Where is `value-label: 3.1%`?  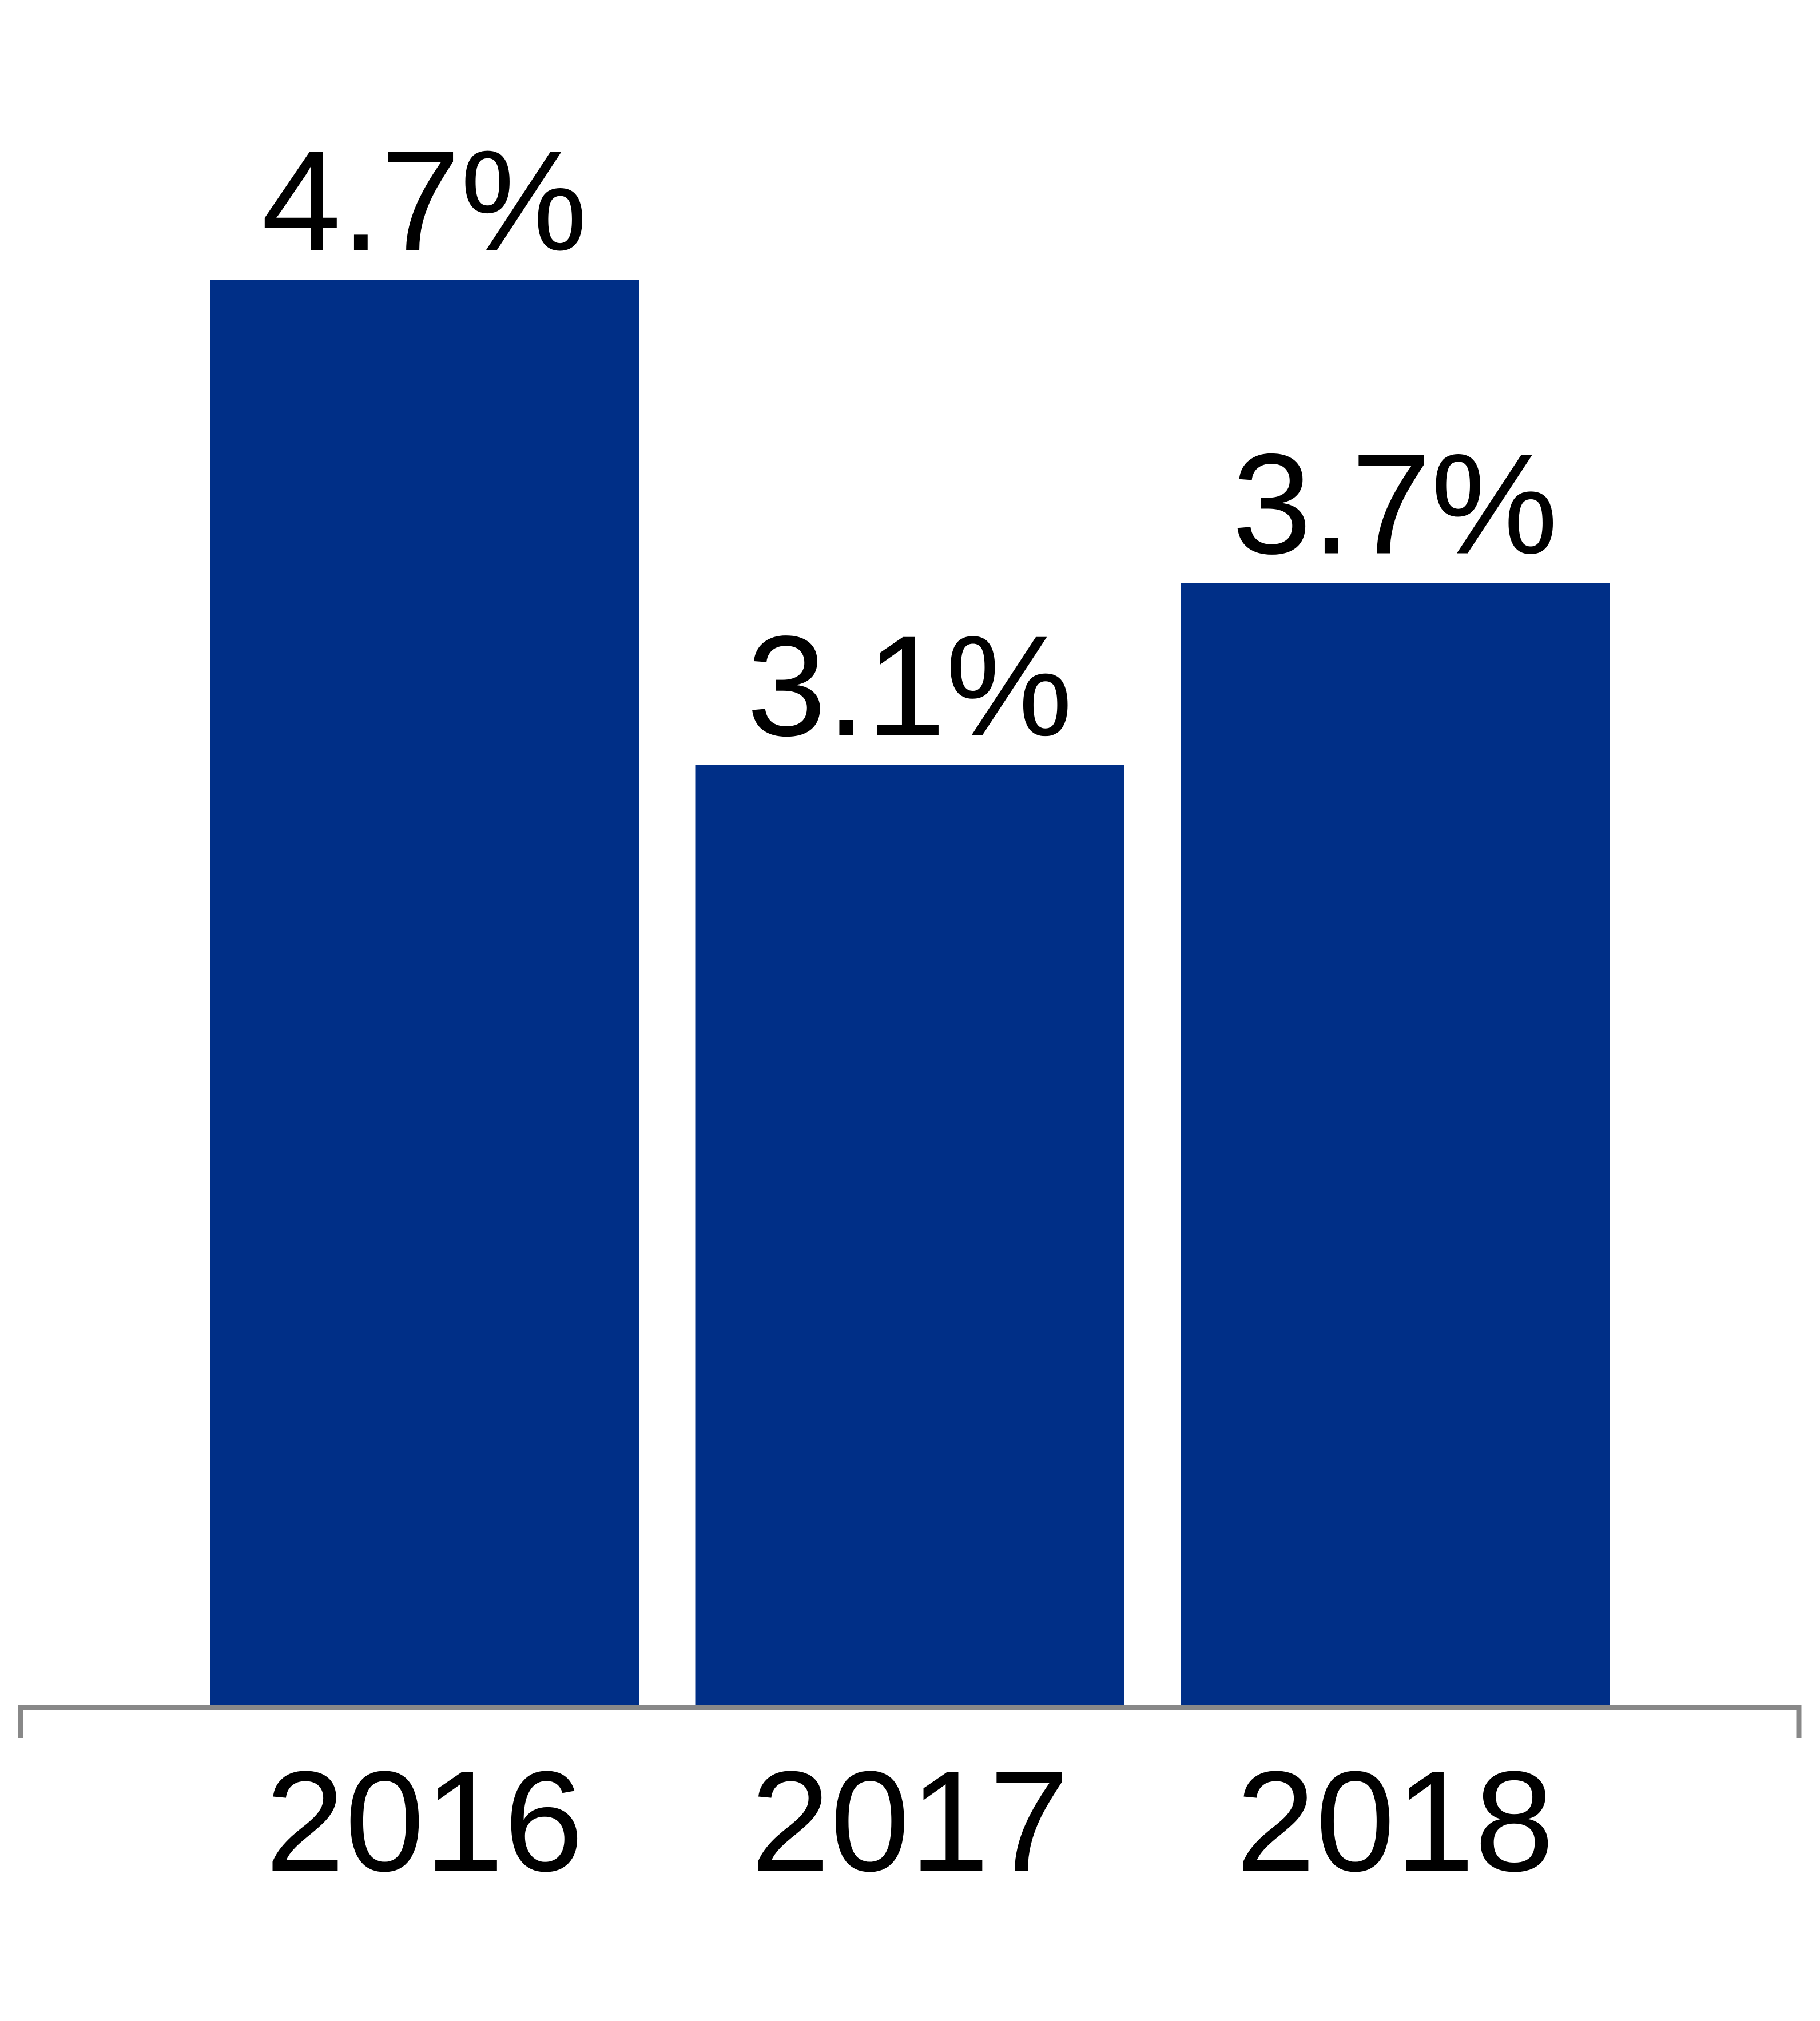 value-label: 3.1% is located at coordinates (910, 686).